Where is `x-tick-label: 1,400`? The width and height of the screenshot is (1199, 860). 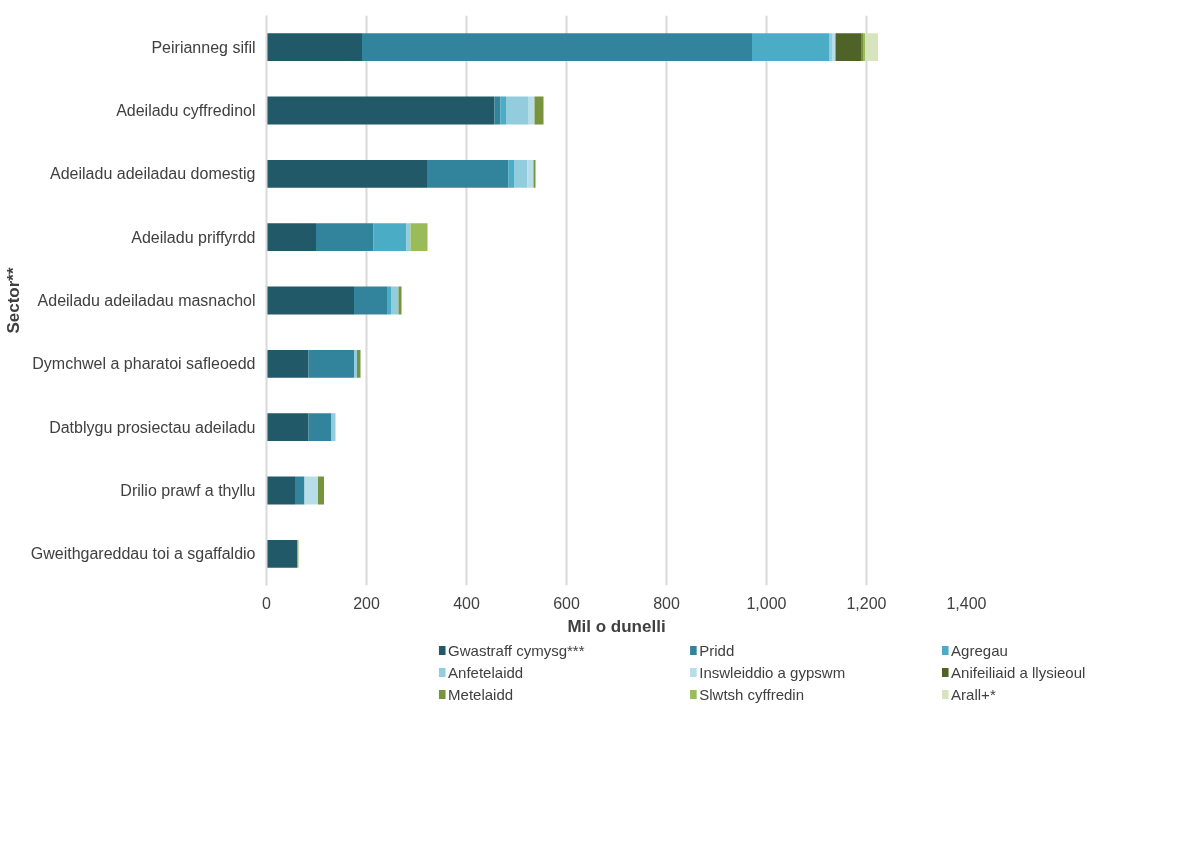 x-tick-label: 1,400 is located at coordinates (966, 603).